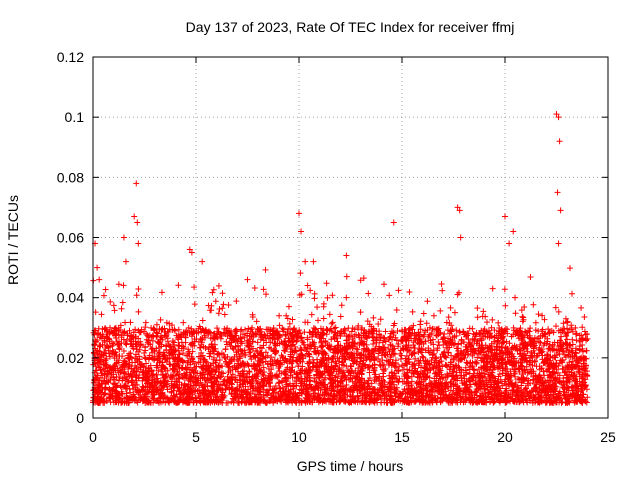 This screenshot has height=480, width=640. I want to click on y-tick-label: 0.1, so click(75, 117).